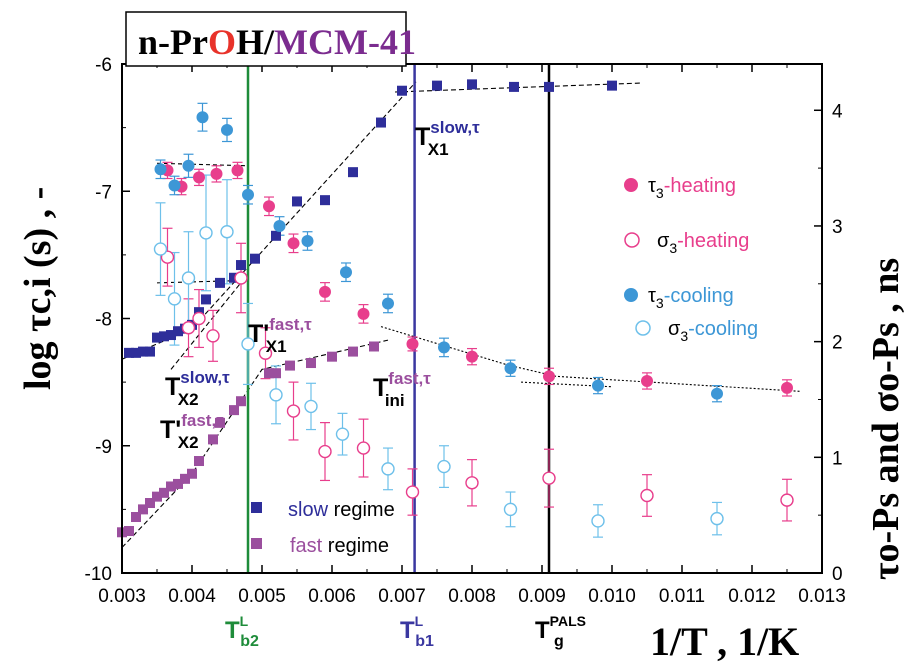 The width and height of the screenshot is (921, 664). What do you see at coordinates (242, 631) in the screenshot?
I see `vline-label: TL b2` at bounding box center [242, 631].